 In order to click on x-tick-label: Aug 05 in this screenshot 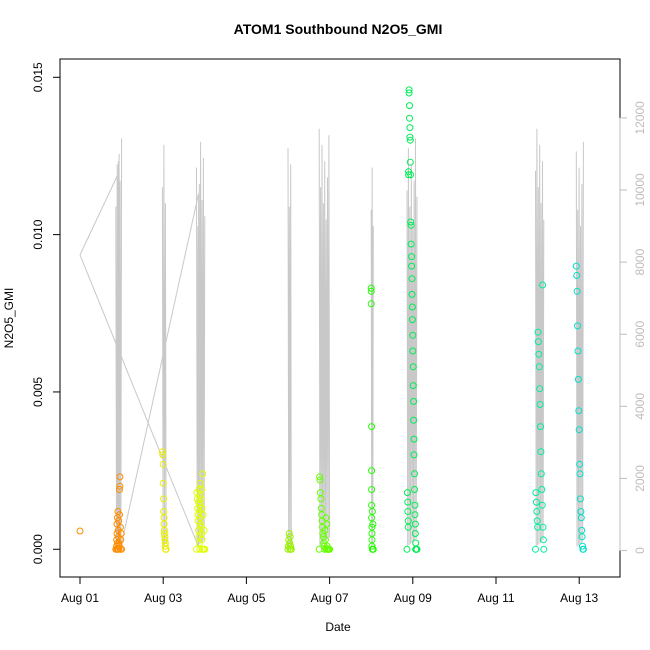, I will do `click(246, 598)`.